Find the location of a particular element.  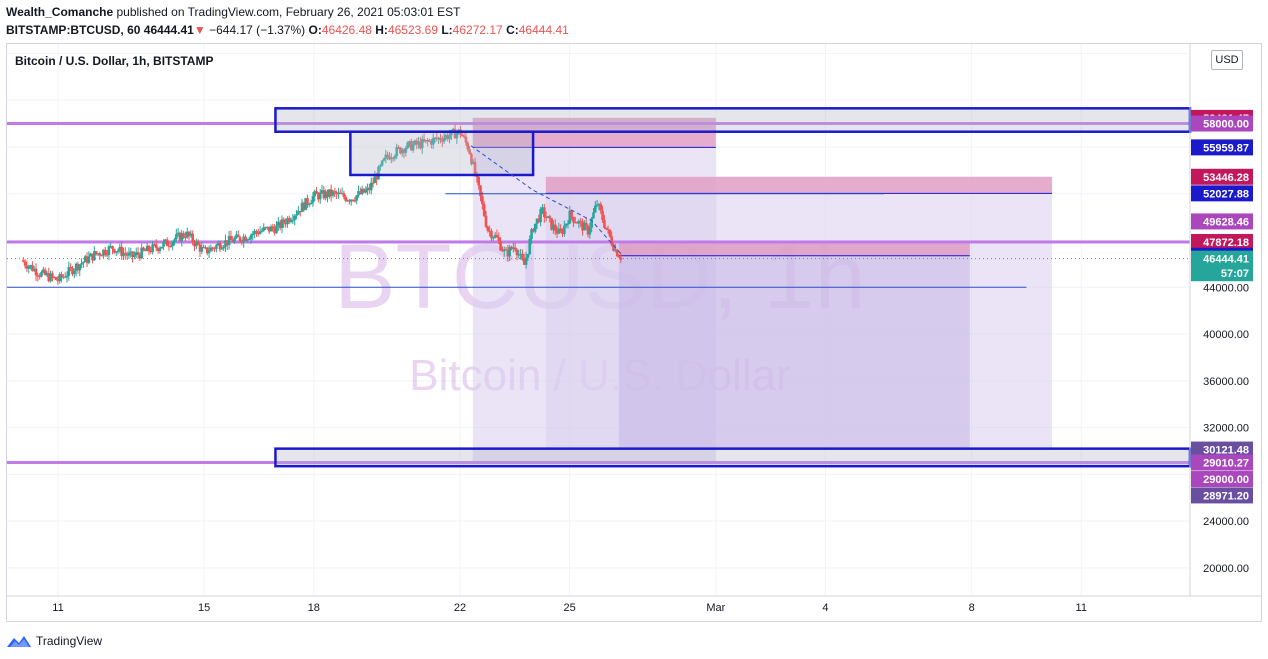

time-tick-label: 22 is located at coordinates (460, 608).